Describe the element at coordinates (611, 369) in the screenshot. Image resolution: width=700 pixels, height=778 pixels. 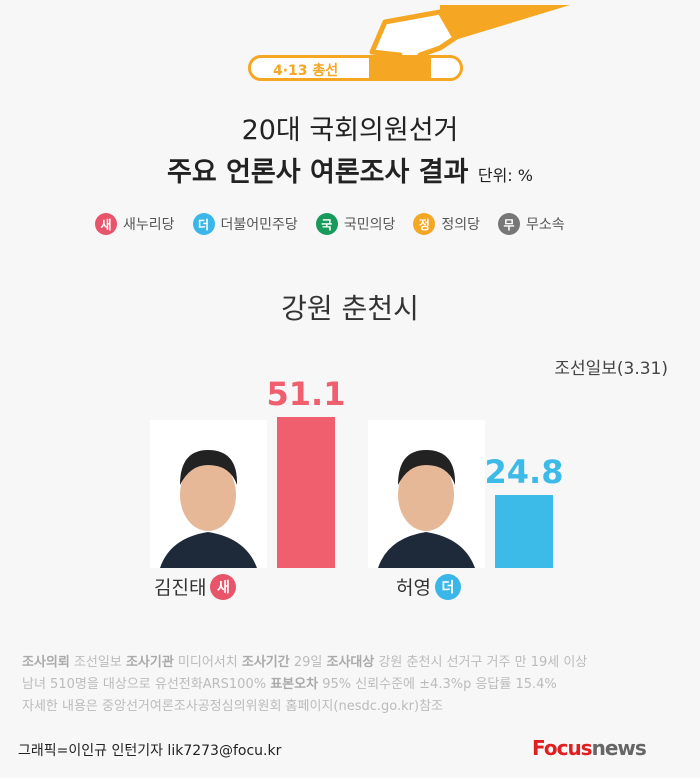
I see `source-label: 조선일보(3.31)` at that location.